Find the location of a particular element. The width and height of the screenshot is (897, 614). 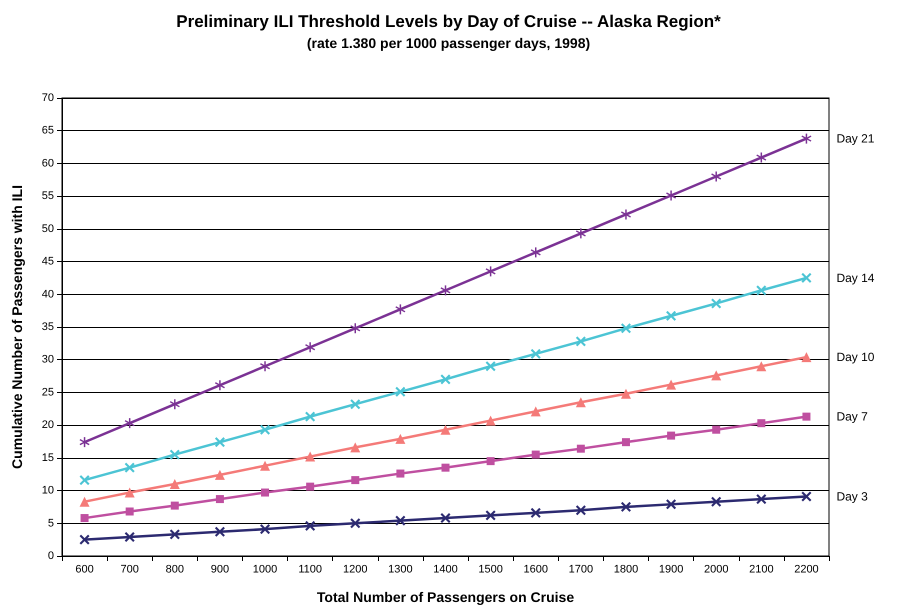

y-tick-label: 30 is located at coordinates (48, 360).